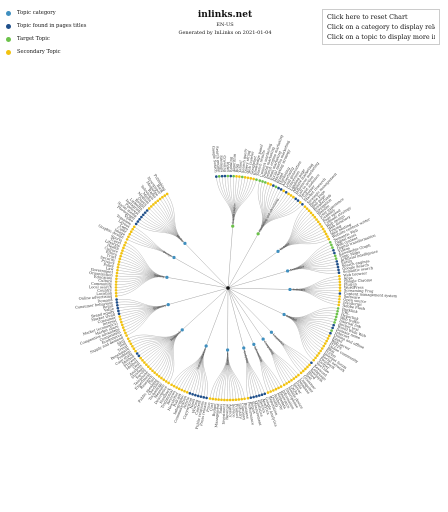  I want to click on category-label: Computing, so click(269, 347).